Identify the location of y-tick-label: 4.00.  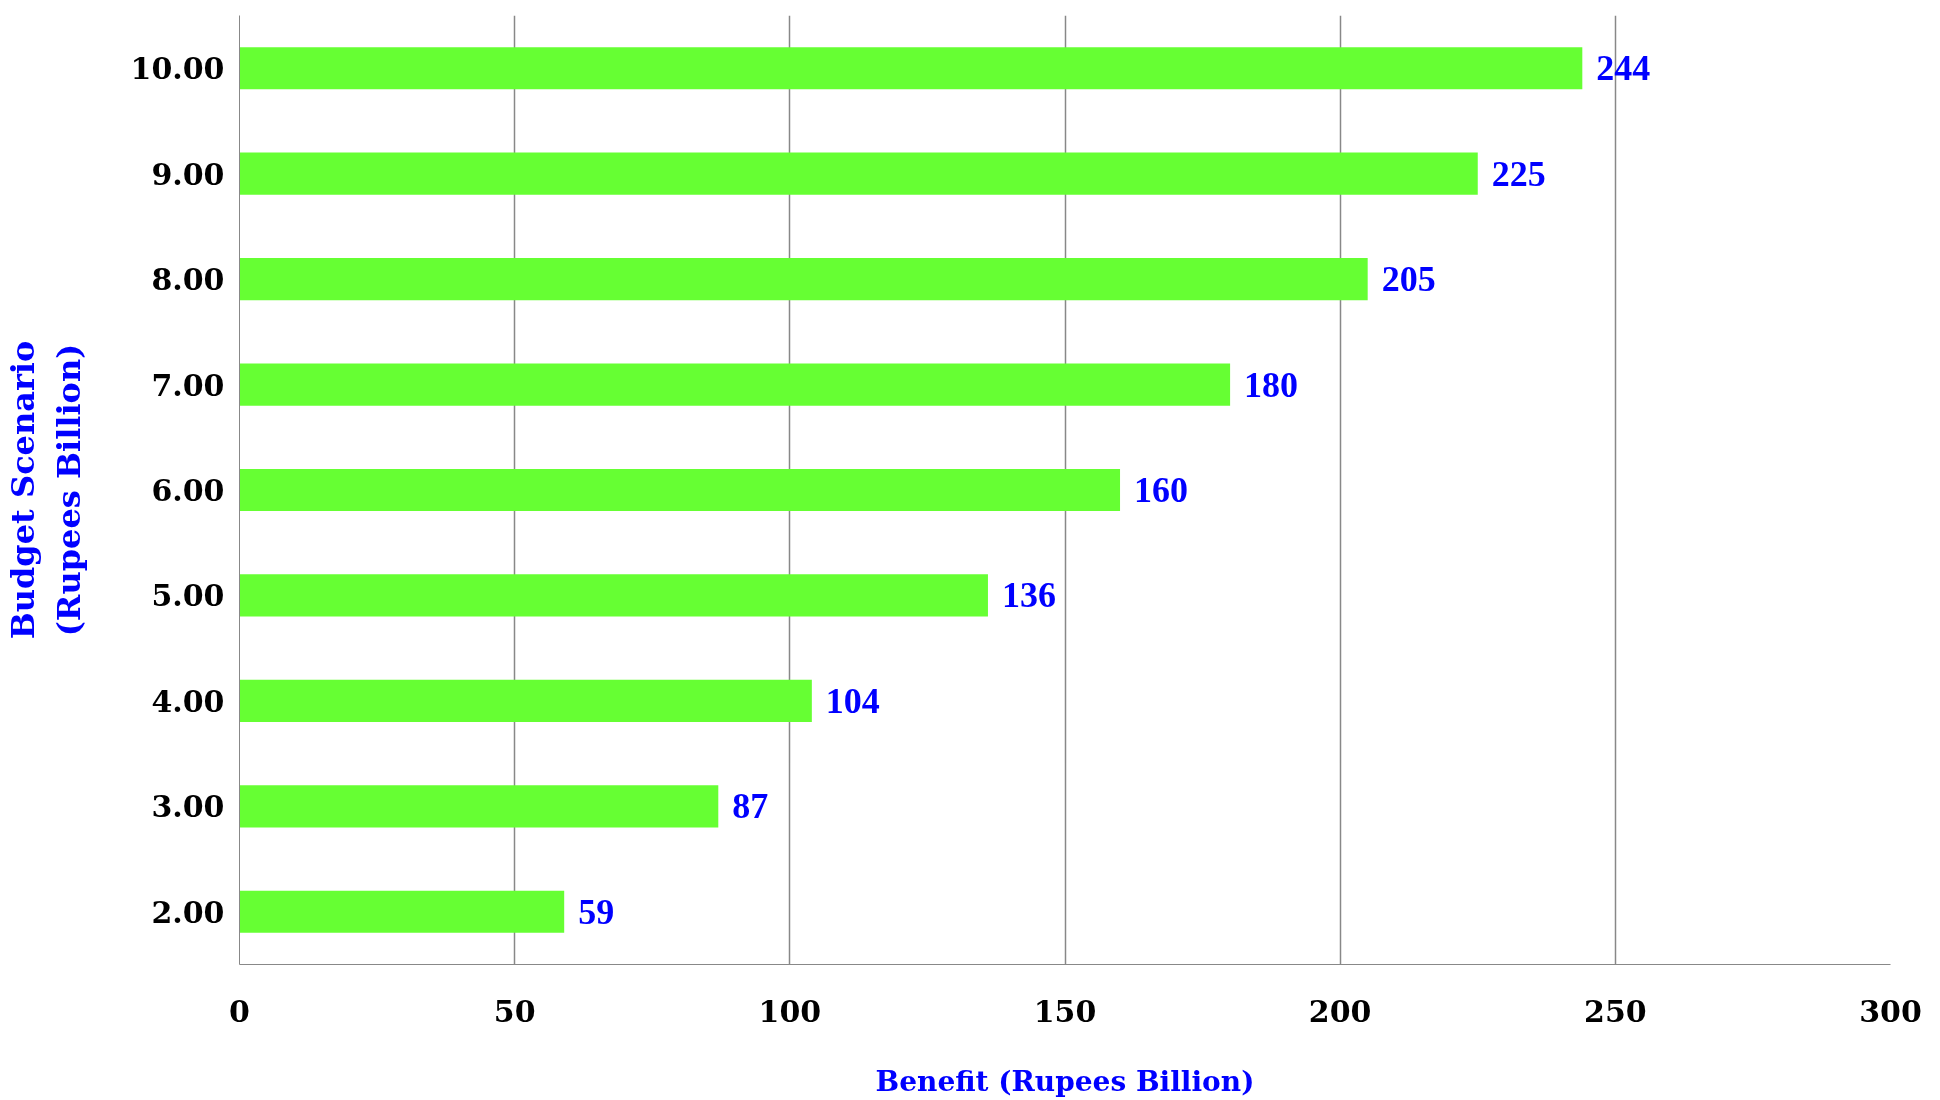
(188, 701).